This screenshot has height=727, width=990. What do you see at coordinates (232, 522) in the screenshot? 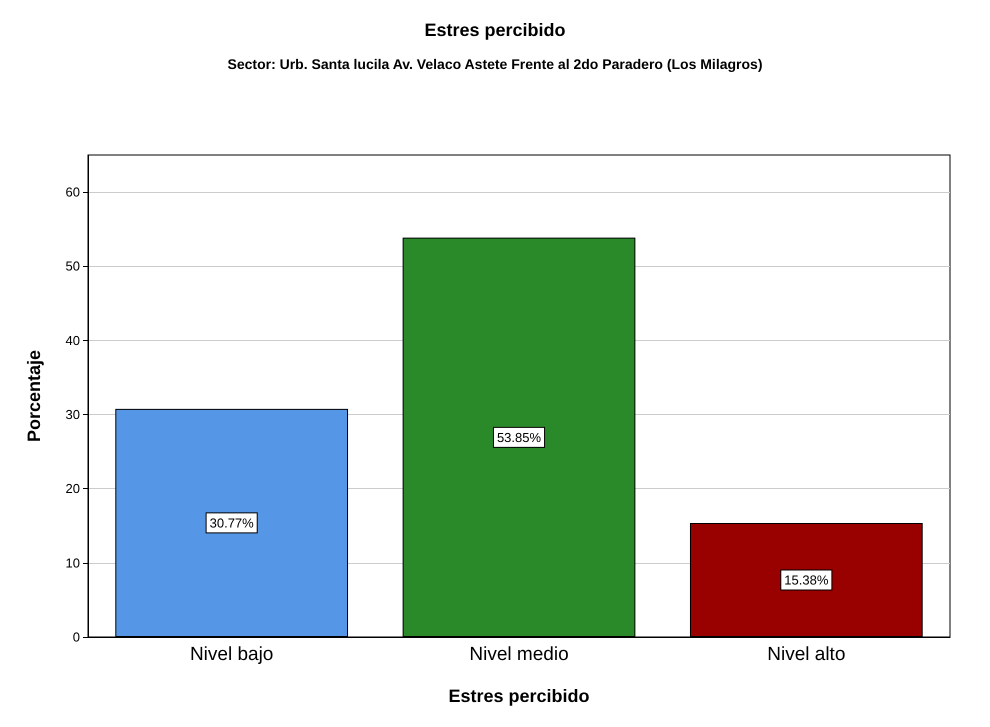
I see `data-label: 30.77%` at bounding box center [232, 522].